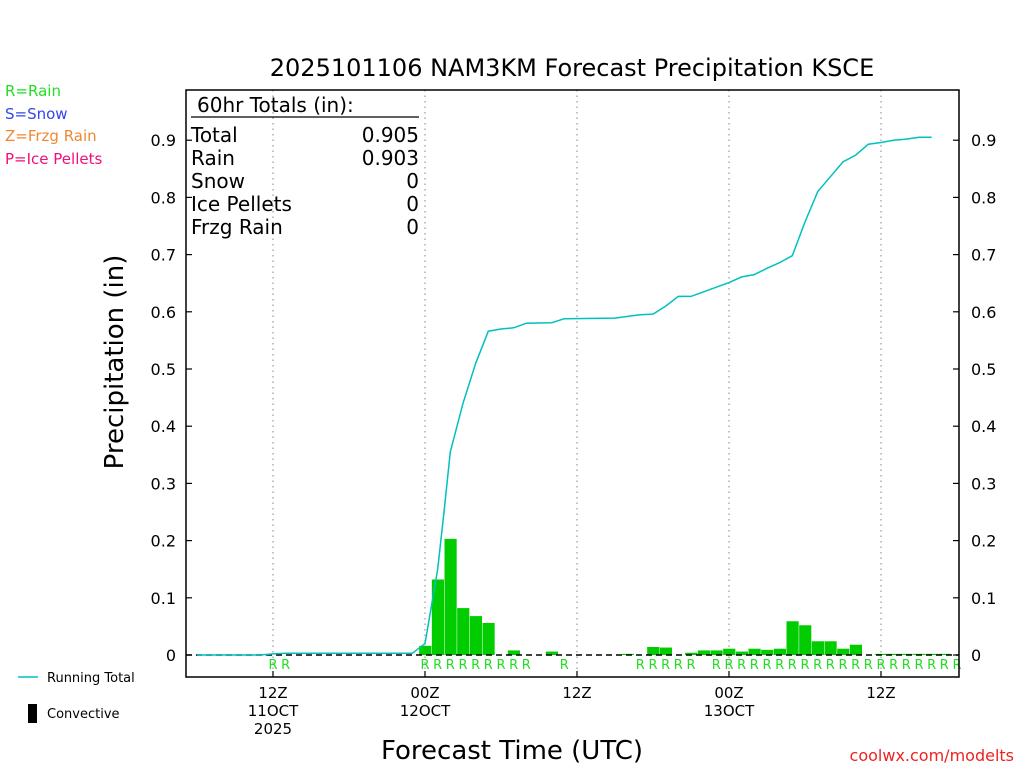 This screenshot has height=768, width=1024. I want to click on y-tick-label-left: 0.6, so click(163, 312).